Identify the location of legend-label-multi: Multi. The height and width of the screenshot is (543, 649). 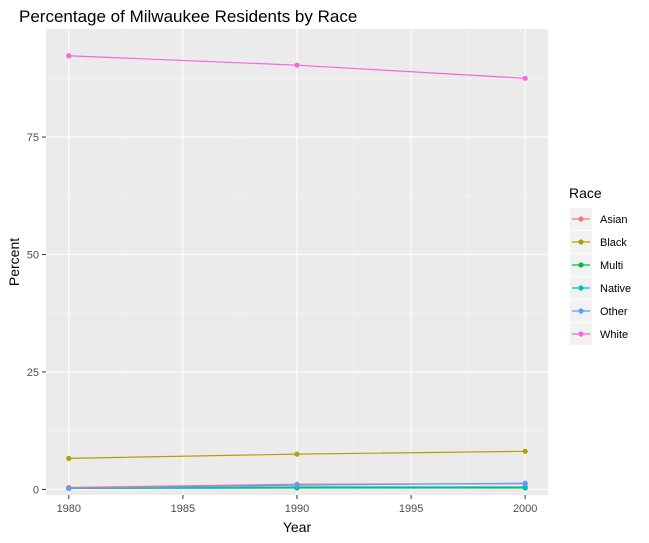
(611, 266).